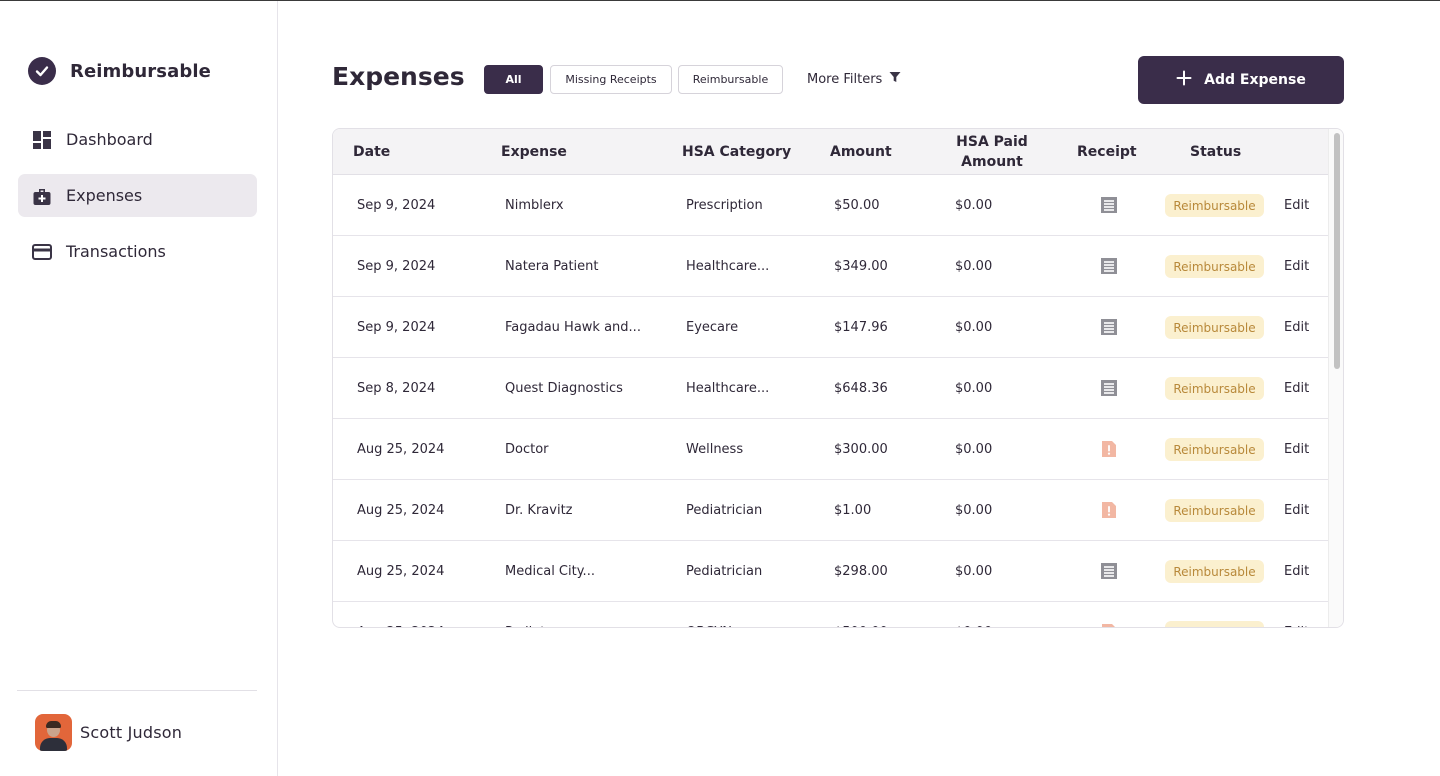 The height and width of the screenshot is (776, 1440). I want to click on plus-icon, so click(1184, 80).